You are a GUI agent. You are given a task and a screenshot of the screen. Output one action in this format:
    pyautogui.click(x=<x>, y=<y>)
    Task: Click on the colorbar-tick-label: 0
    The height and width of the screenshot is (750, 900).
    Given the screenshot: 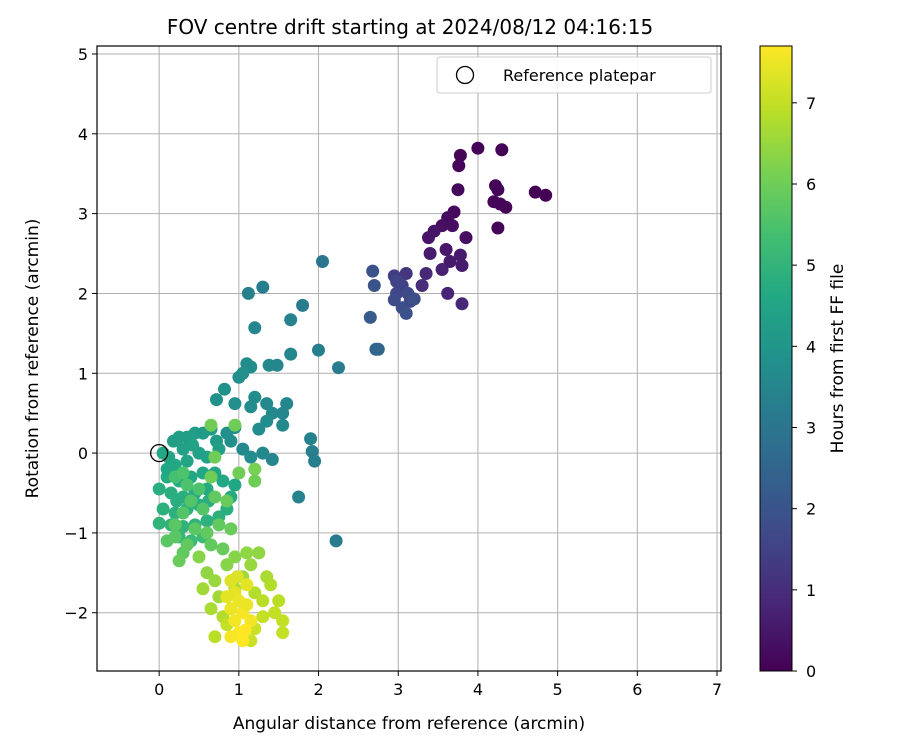 What is the action you would take?
    pyautogui.click(x=811, y=671)
    